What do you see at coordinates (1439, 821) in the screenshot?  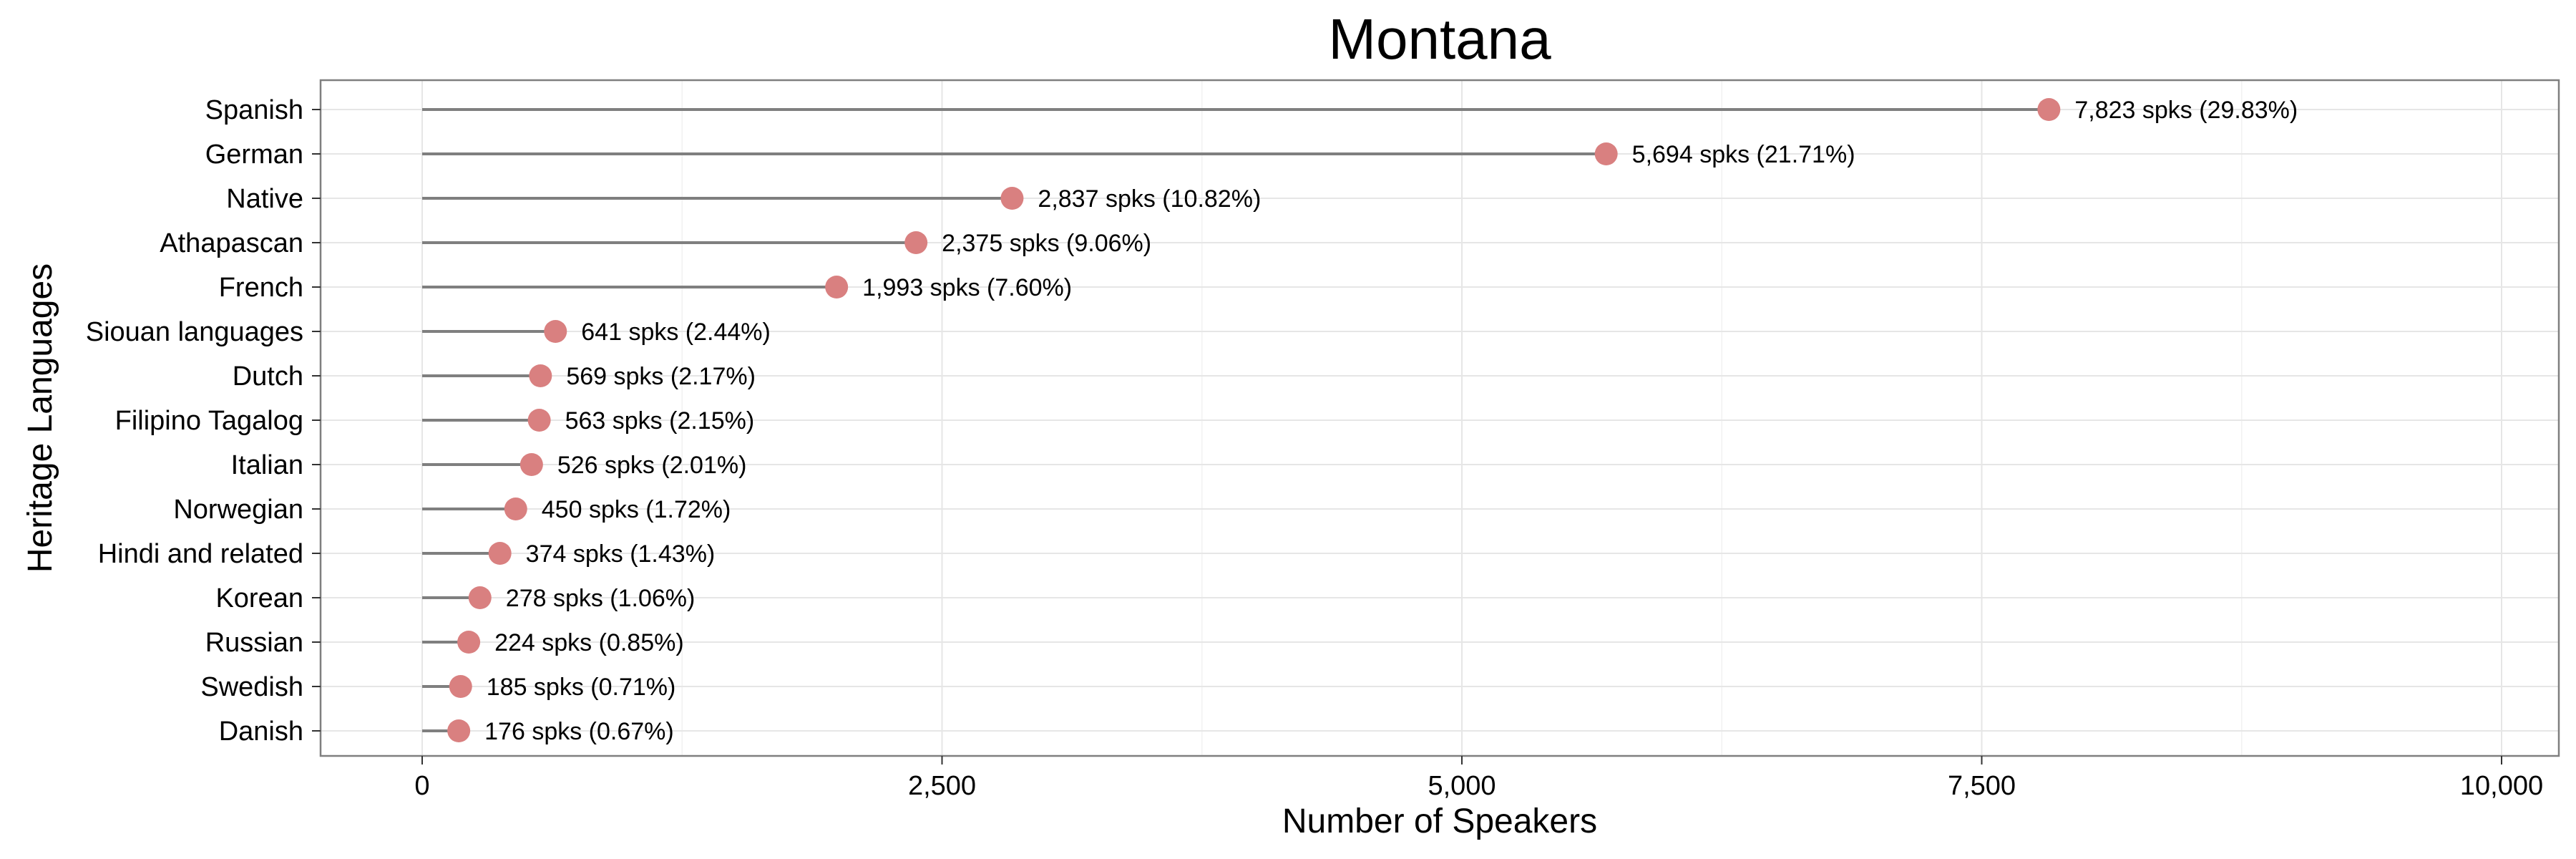 I see `x-axis-title: Number of Speakers` at bounding box center [1439, 821].